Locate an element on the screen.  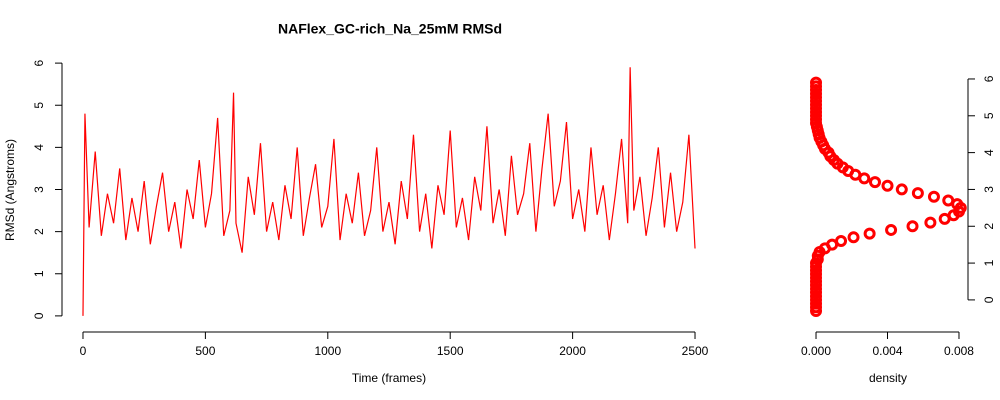
x-tick-label: 0.008 is located at coordinates (959, 351).